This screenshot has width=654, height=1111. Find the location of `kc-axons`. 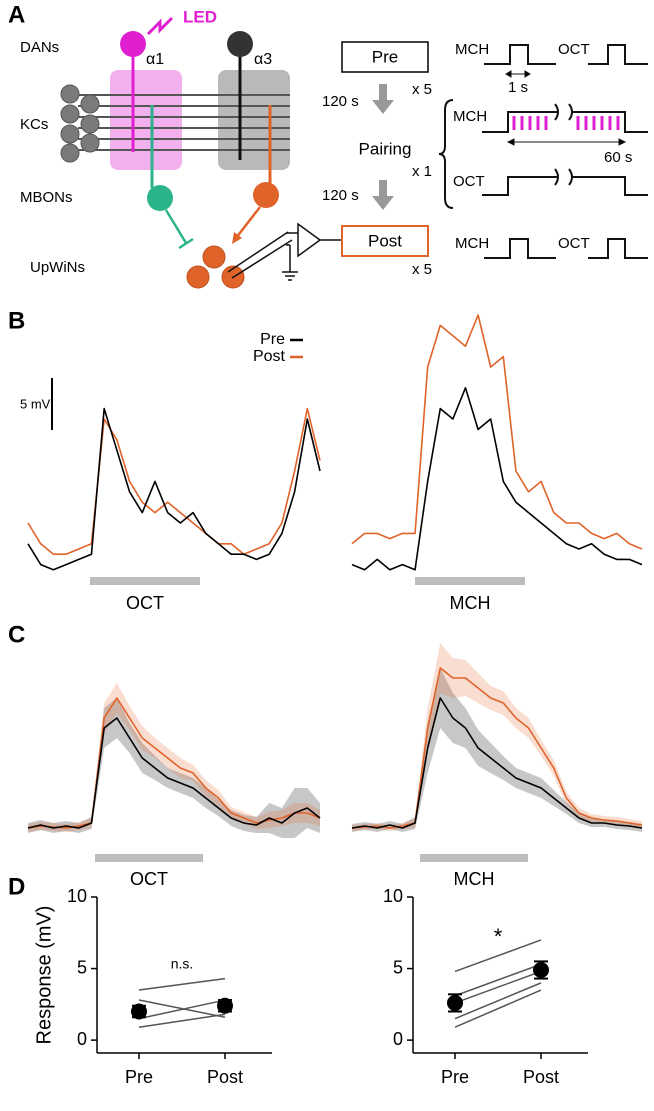

kc-axons is located at coordinates (184, 122).